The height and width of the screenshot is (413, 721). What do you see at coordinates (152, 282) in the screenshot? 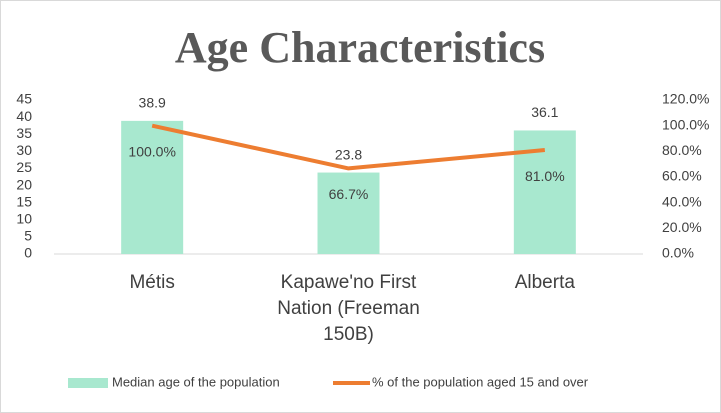
I see `x-tick-label: Métis` at bounding box center [152, 282].